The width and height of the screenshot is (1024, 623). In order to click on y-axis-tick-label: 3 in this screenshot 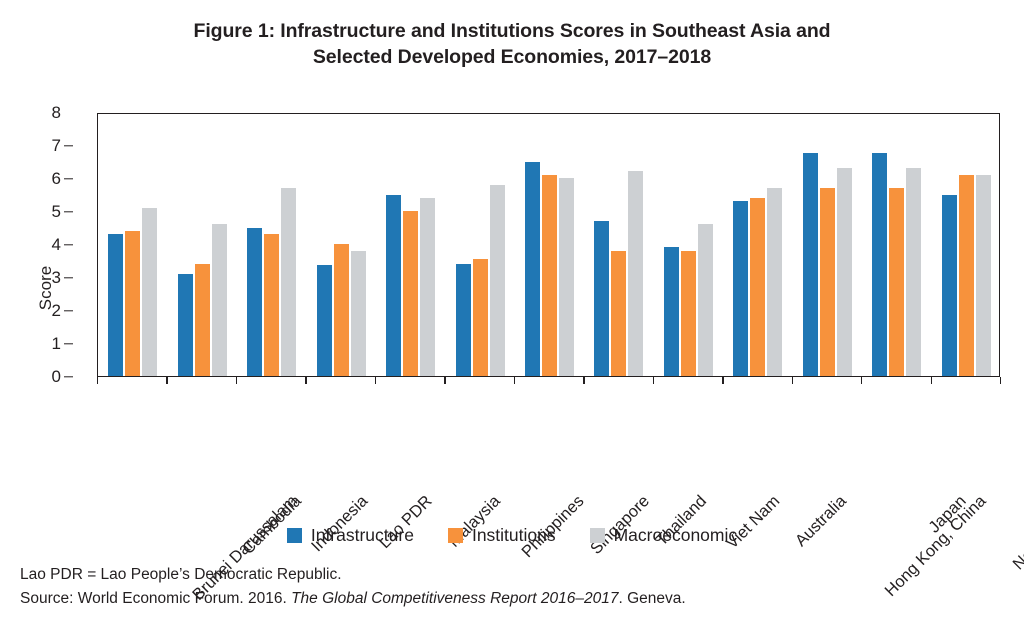, I will do `click(56, 277)`.